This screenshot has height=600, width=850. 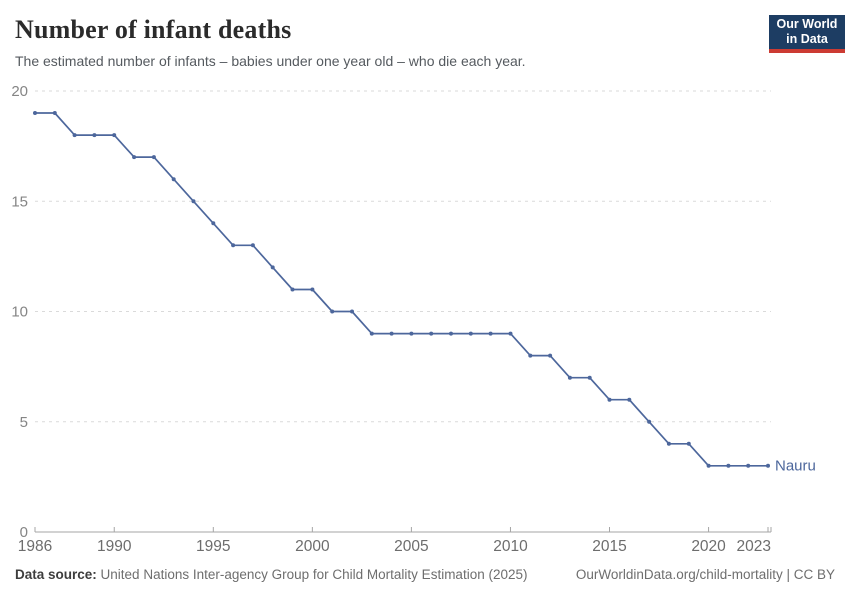 I want to click on data-point-1987, so click(x=54, y=113).